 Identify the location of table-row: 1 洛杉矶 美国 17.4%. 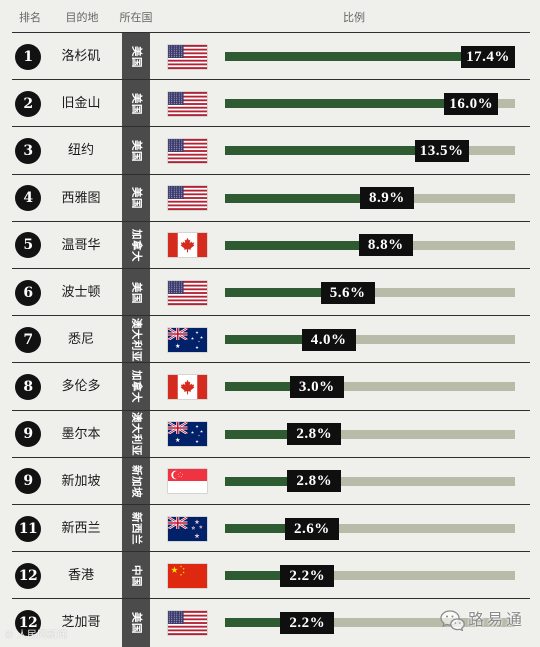
(270, 57).